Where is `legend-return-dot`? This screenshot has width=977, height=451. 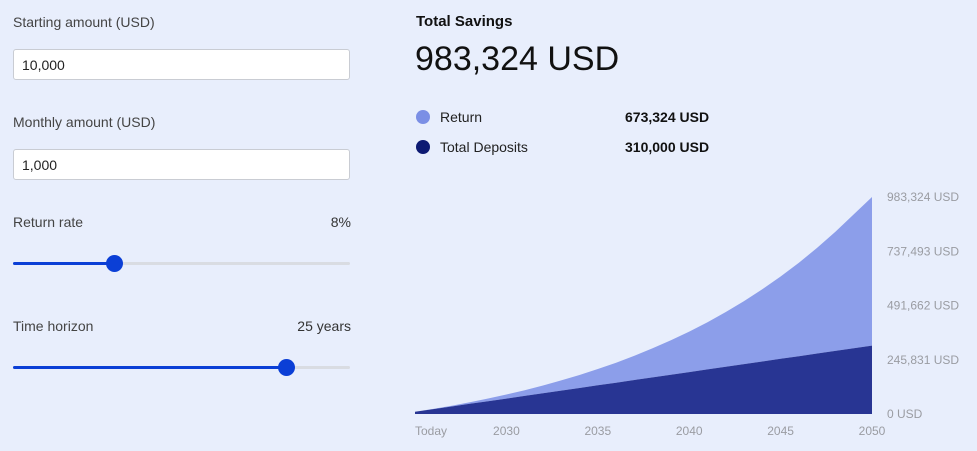
legend-return-dot is located at coordinates (423, 117).